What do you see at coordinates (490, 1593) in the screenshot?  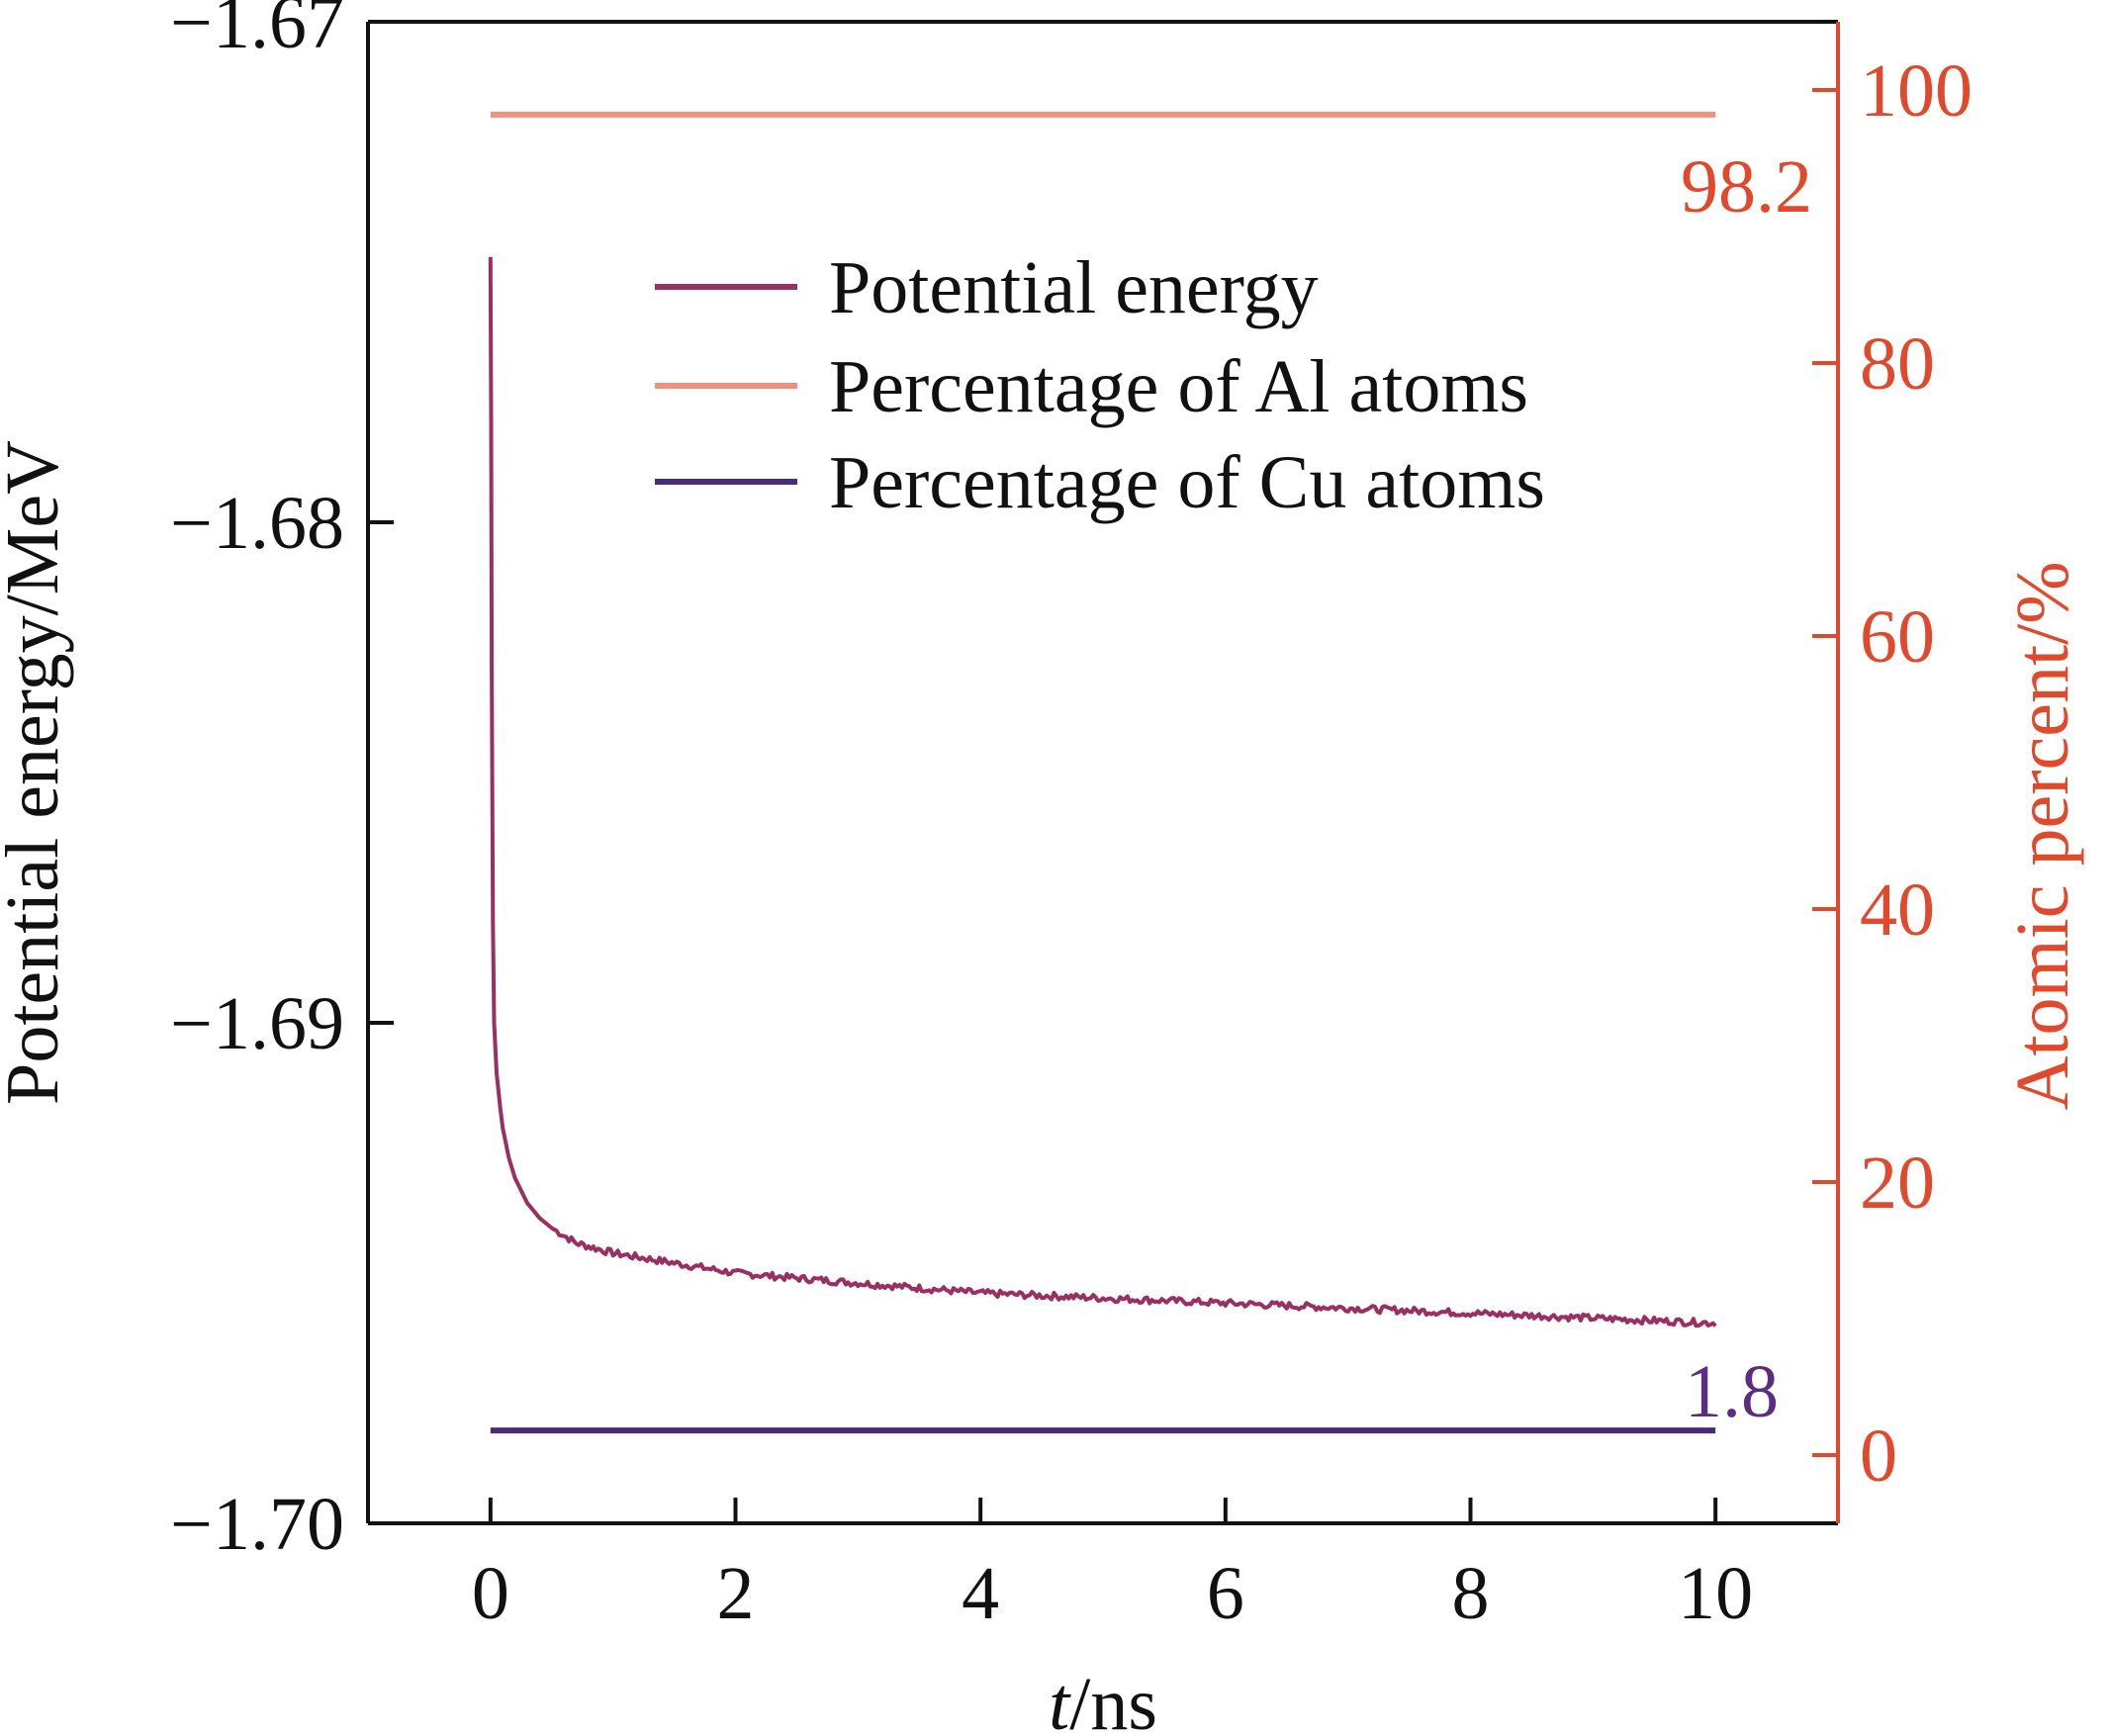 I see `x-tick-label-0: 0` at bounding box center [490, 1593].